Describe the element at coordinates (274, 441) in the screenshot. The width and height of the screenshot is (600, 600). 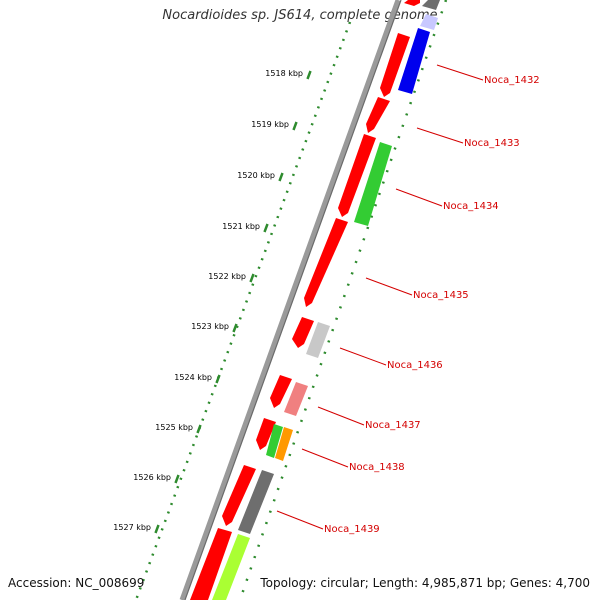
I see `cds-green-small` at that location.